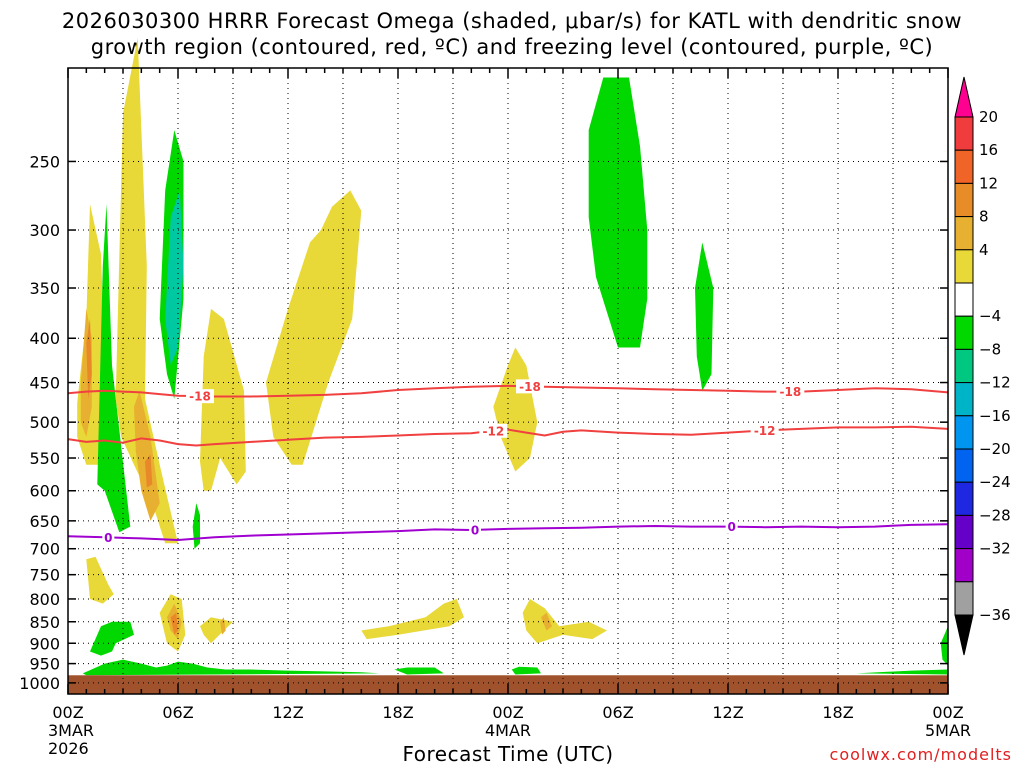  Describe the element at coordinates (995, 615) in the screenshot. I see `colorbar-label-13: −36` at that location.